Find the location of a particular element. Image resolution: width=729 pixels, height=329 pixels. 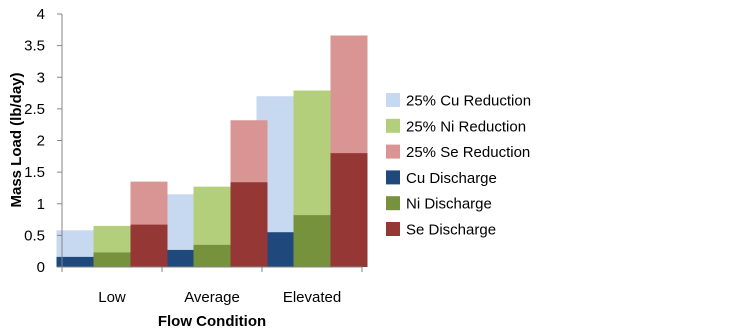

legend-label: Ni Discharge is located at coordinates (449, 204).